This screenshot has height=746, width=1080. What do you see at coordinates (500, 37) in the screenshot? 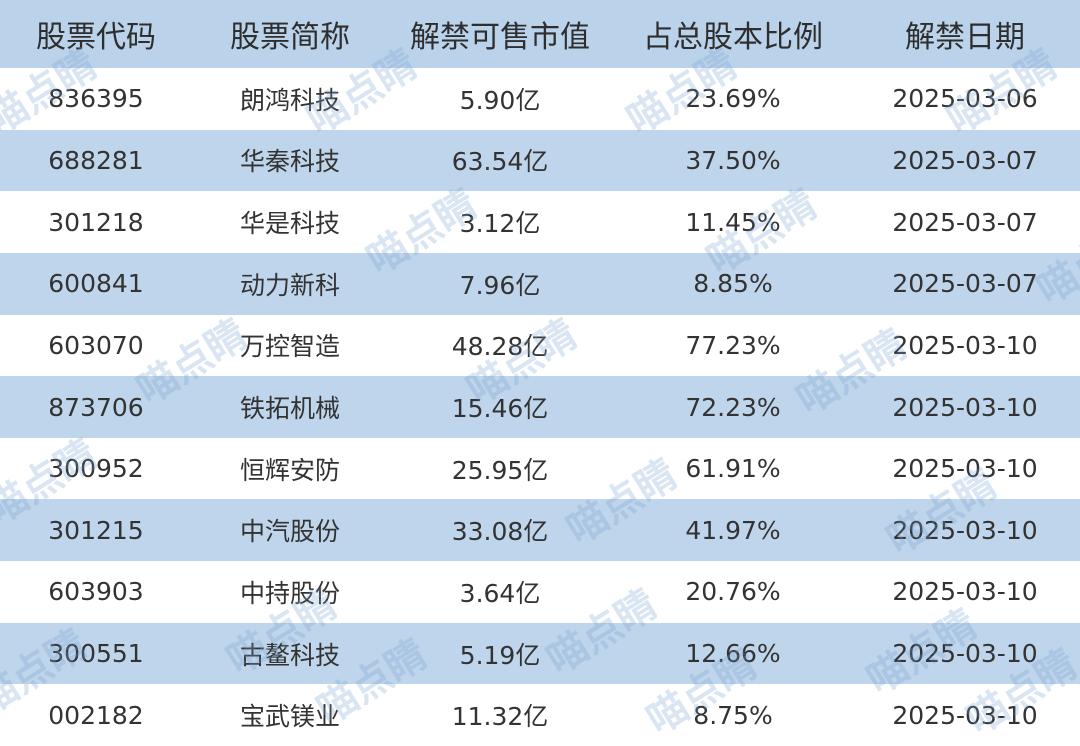
I see `header-cell: 解禁可售市值` at bounding box center [500, 37].